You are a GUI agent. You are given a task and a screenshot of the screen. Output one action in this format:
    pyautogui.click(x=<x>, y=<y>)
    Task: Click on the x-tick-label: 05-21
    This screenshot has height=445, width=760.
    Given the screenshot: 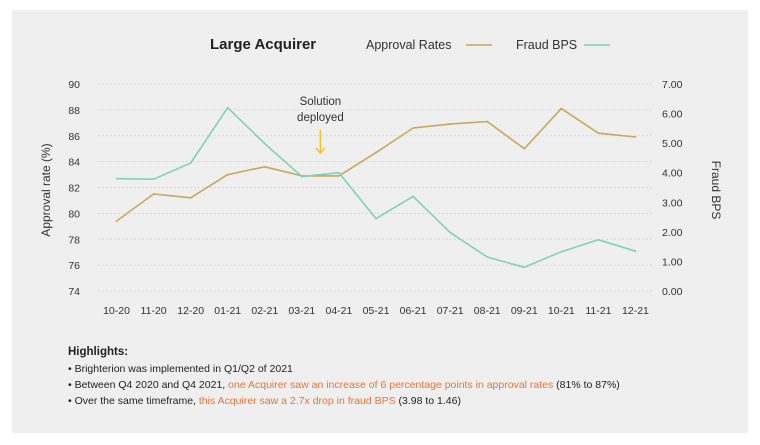 What is the action you would take?
    pyautogui.click(x=376, y=311)
    